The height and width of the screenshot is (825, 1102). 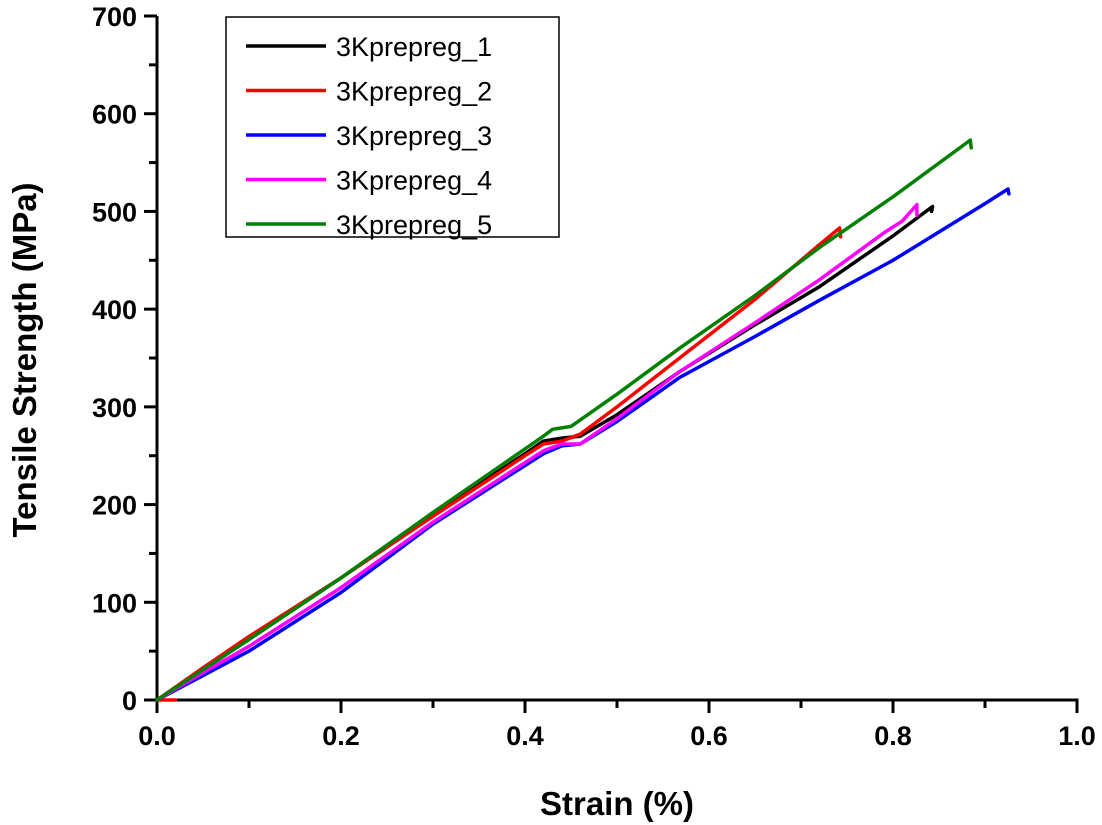 What do you see at coordinates (114, 310) in the screenshot?
I see `y-tick-label: 400` at bounding box center [114, 310].